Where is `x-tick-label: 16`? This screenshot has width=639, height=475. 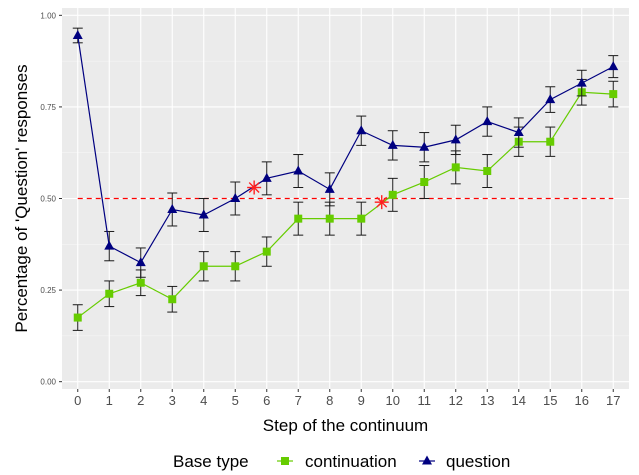 x-tick-label: 16 is located at coordinates (582, 400).